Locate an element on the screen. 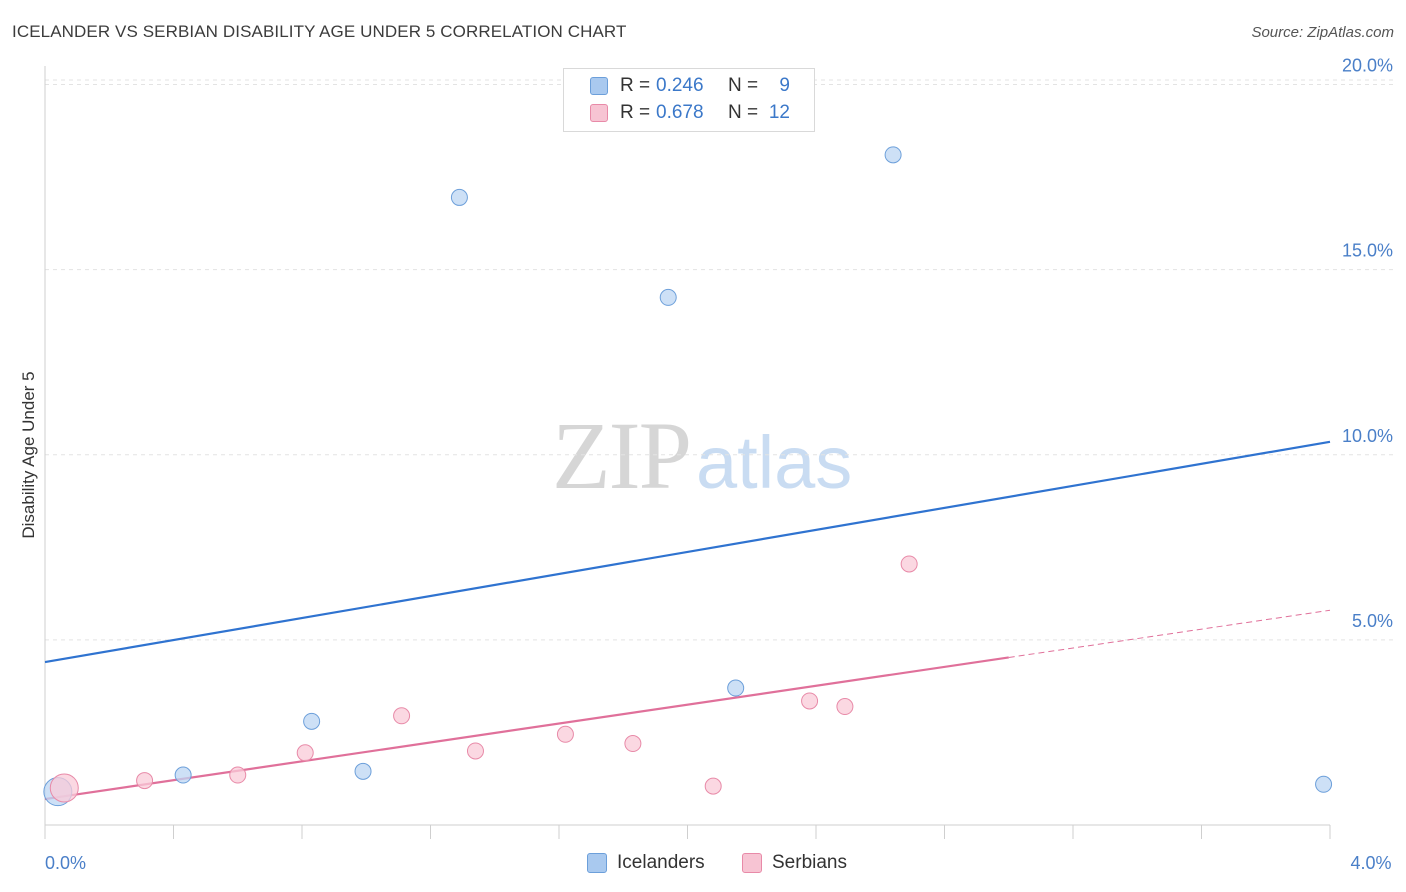 This screenshot has height=892, width=1406. legend-n-value: 9 is located at coordinates (784, 85).